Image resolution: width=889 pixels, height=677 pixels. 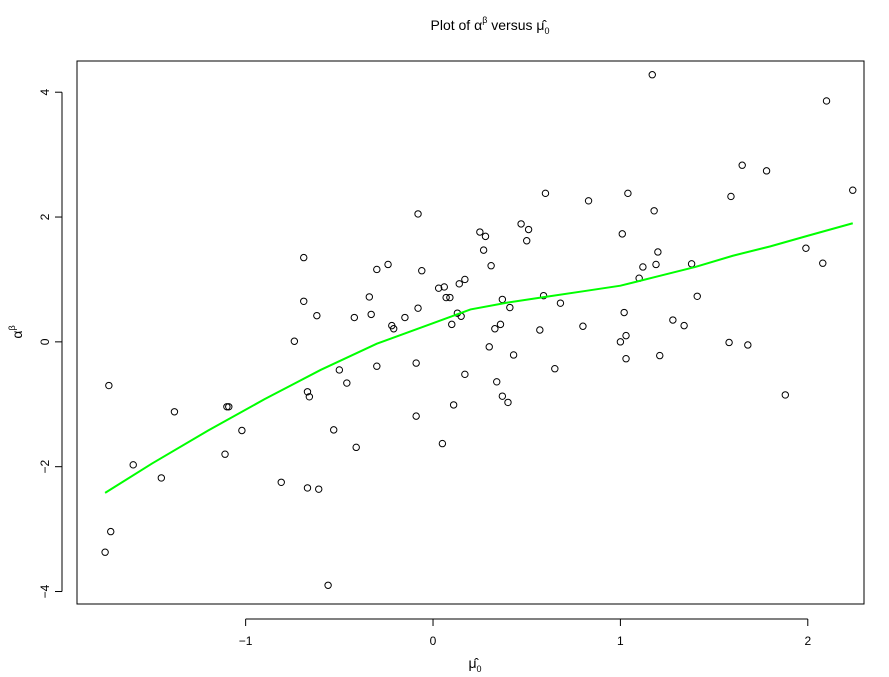 I want to click on x-axis-title: μ̂0, so click(x=474, y=664).